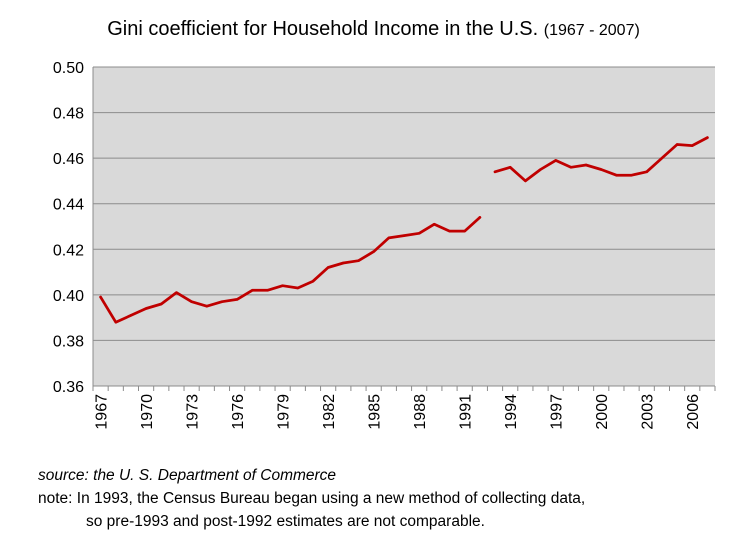  Describe the element at coordinates (68, 205) in the screenshot. I see `y-tick-label: 0.44` at that location.